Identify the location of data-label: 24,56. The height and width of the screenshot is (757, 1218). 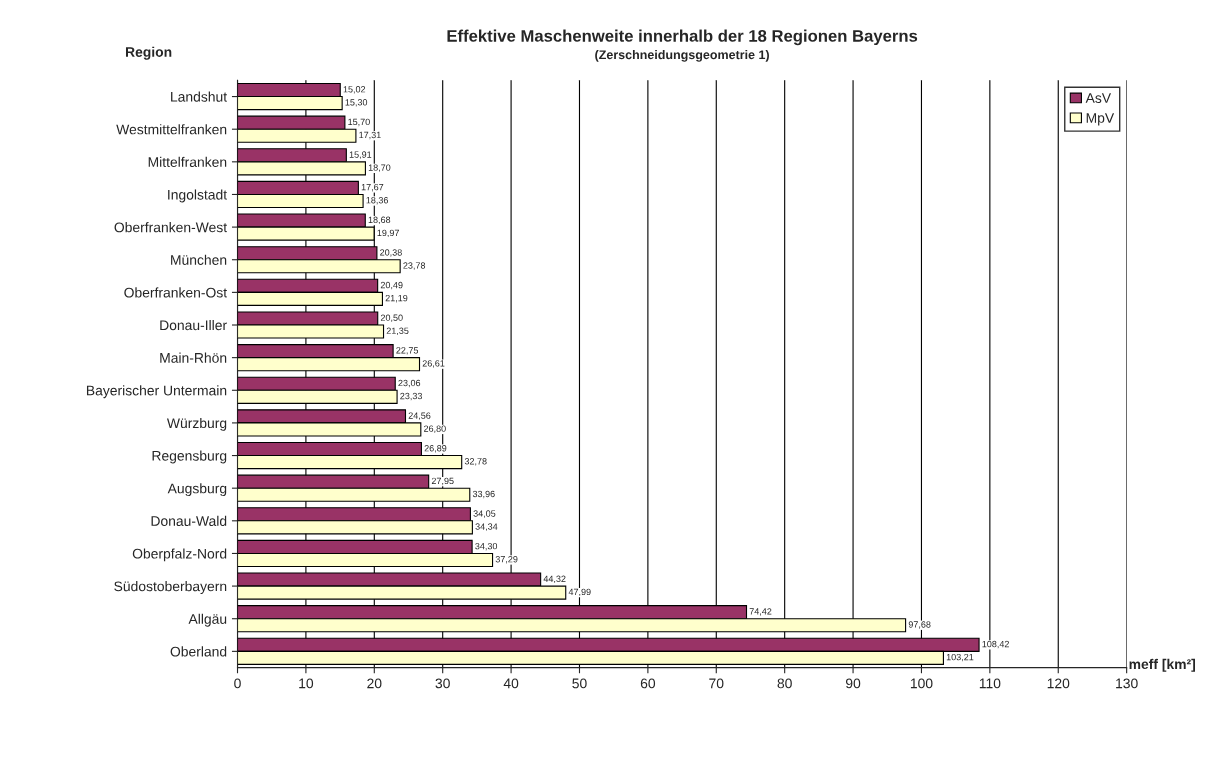
(419, 416).